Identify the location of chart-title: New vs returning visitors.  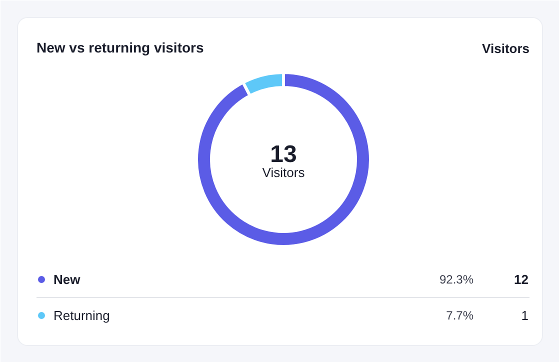
(120, 48).